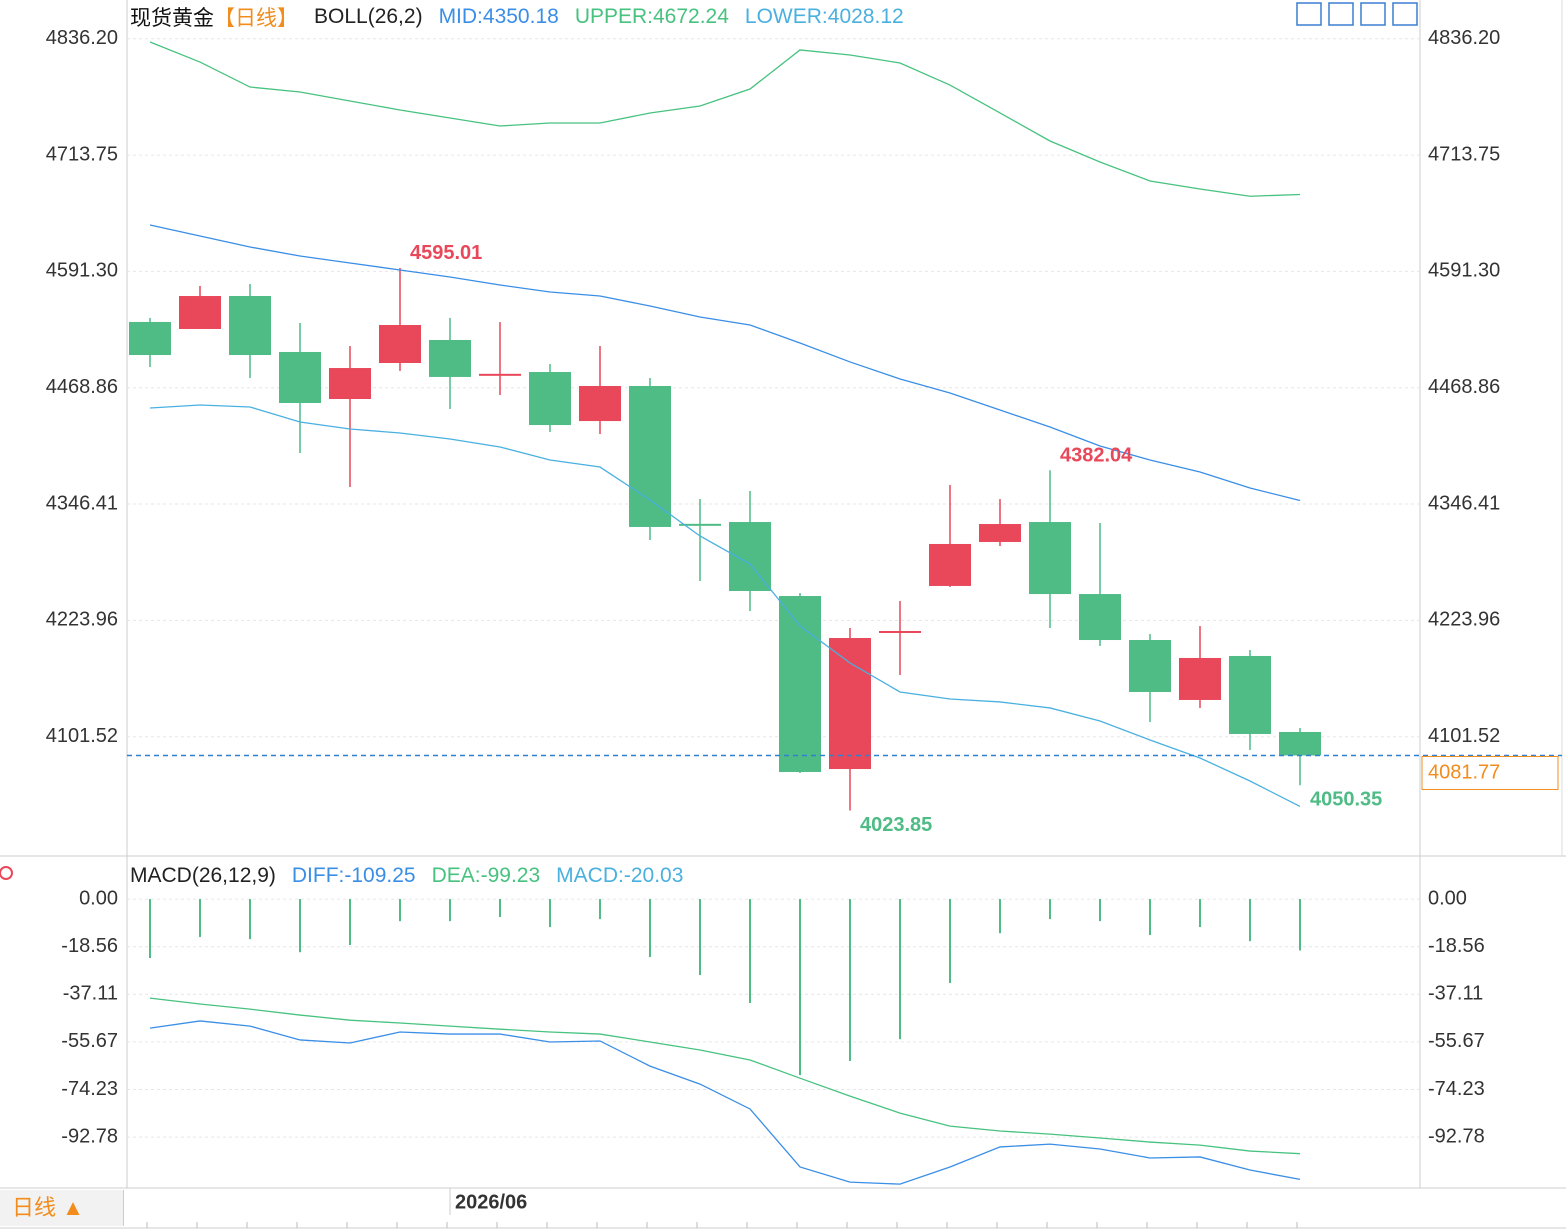  I want to click on price-tag-label: 4081.77, so click(1464, 773).